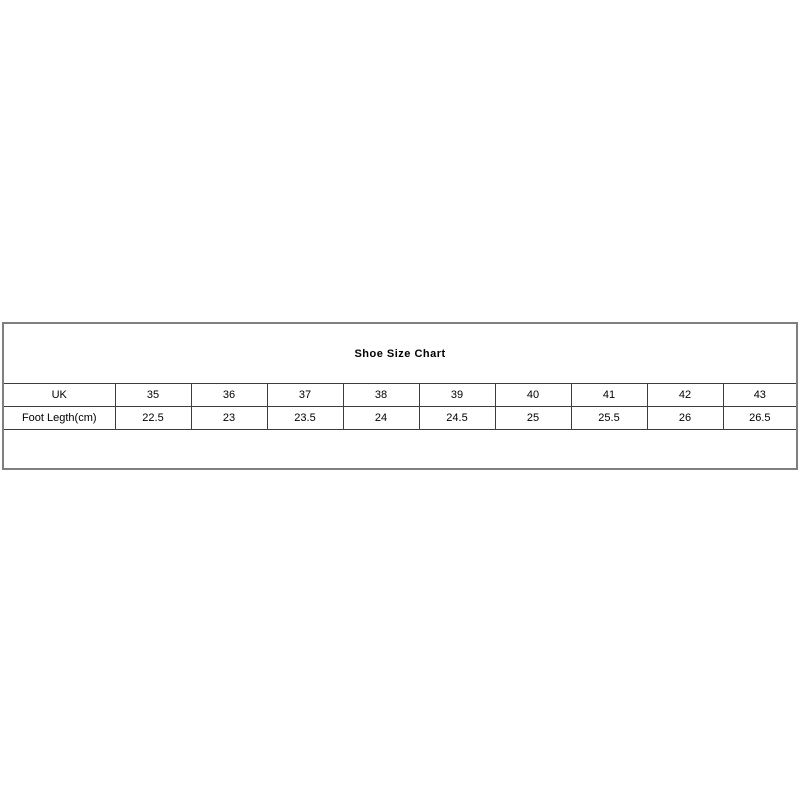 Image resolution: width=800 pixels, height=800 pixels. What do you see at coordinates (685, 418) in the screenshot?
I see `foot-length-cell: 26` at bounding box center [685, 418].